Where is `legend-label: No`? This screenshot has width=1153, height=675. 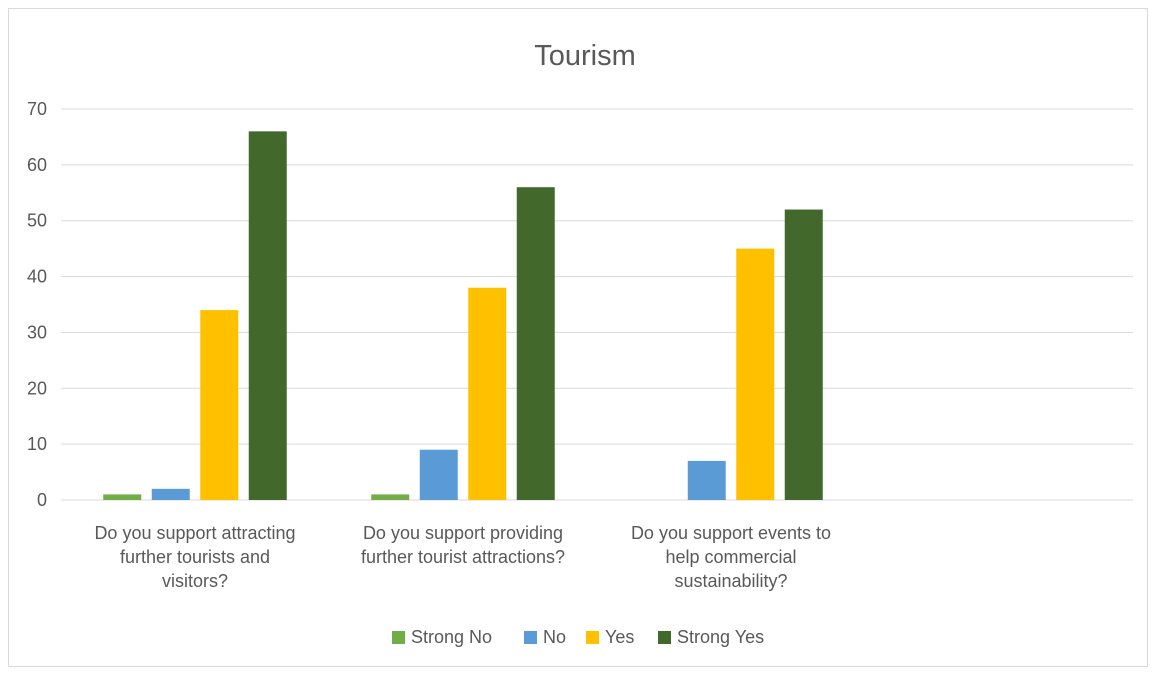 legend-label: No is located at coordinates (554, 637).